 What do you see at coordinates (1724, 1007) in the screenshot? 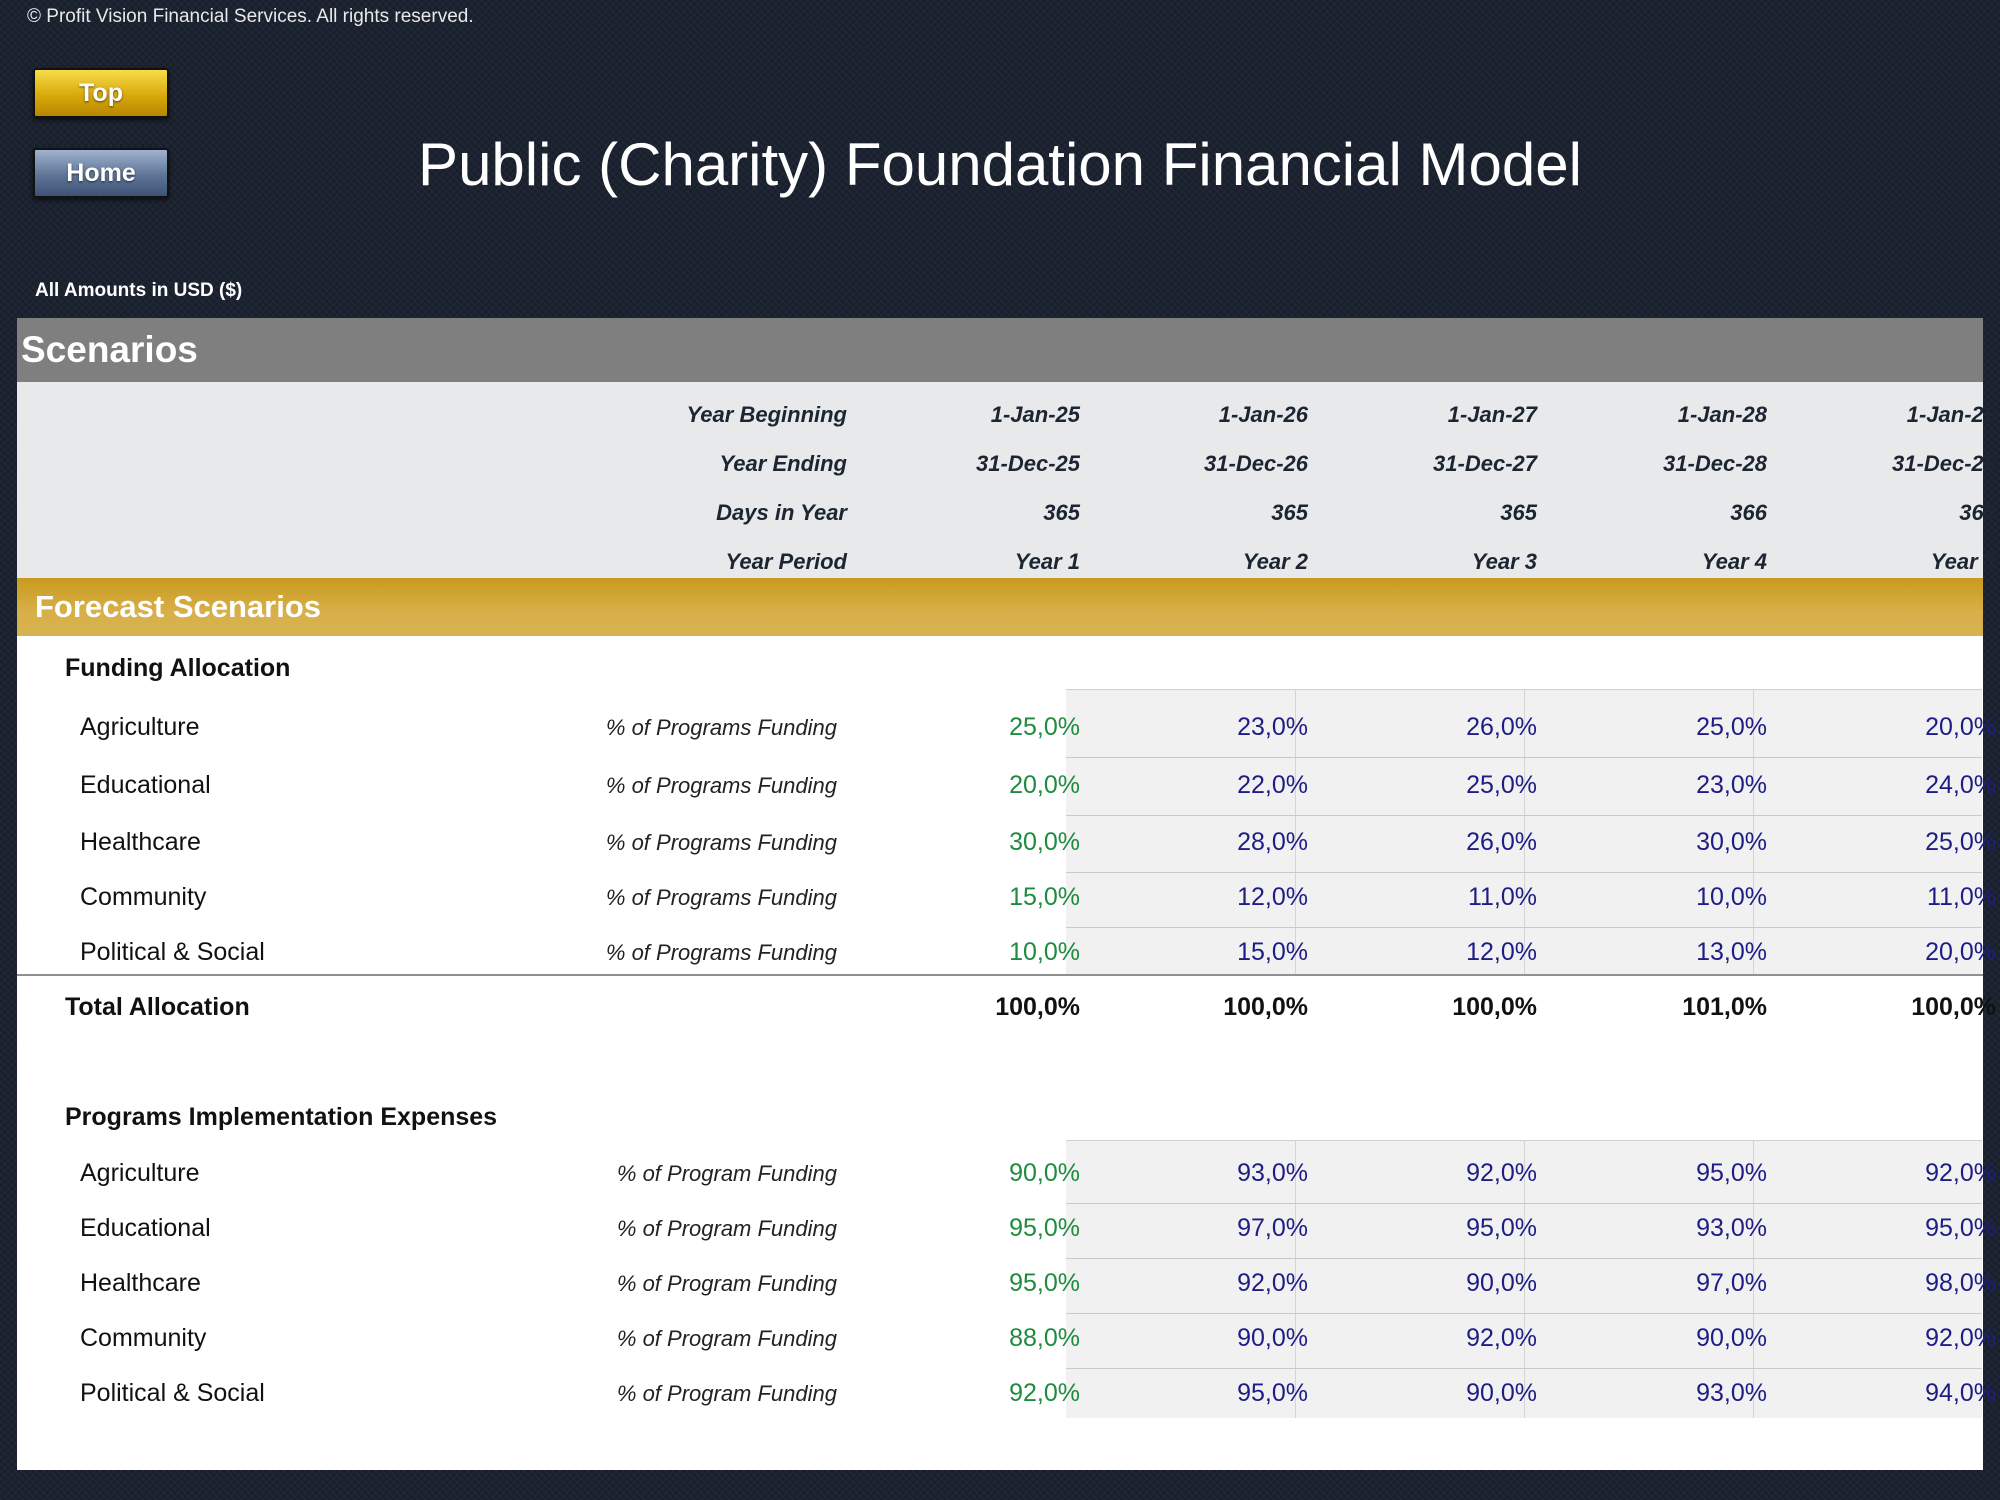
I see `total-cell: 101,0%` at bounding box center [1724, 1007].